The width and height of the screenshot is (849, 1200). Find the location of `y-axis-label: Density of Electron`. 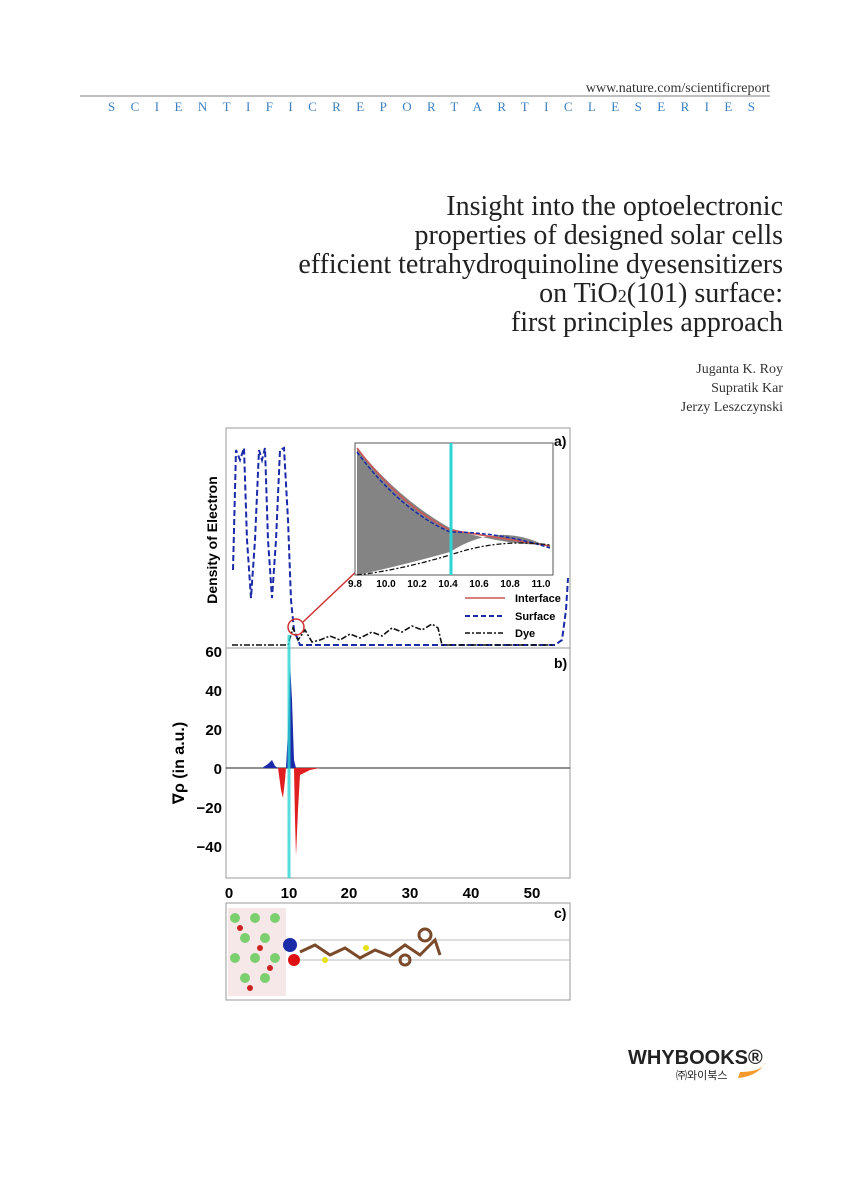

y-axis-label: Density of Electron is located at coordinates (212, 540).